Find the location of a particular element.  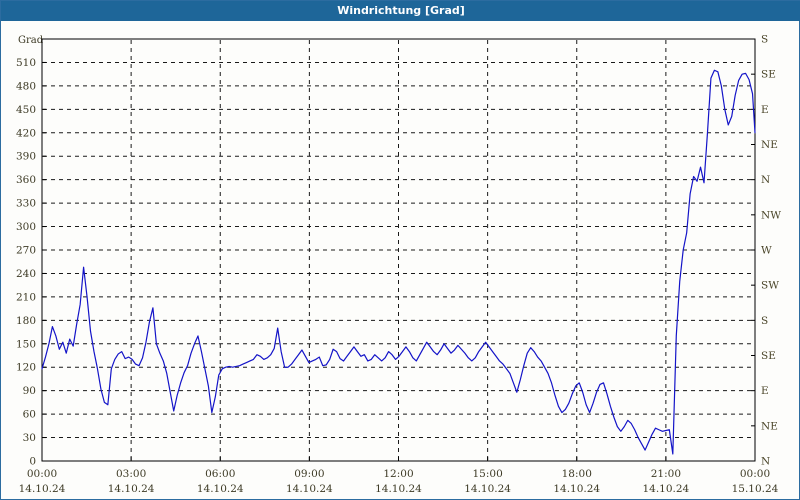

window-title-bar: Windrichtung [Grad] is located at coordinates (400, 11).